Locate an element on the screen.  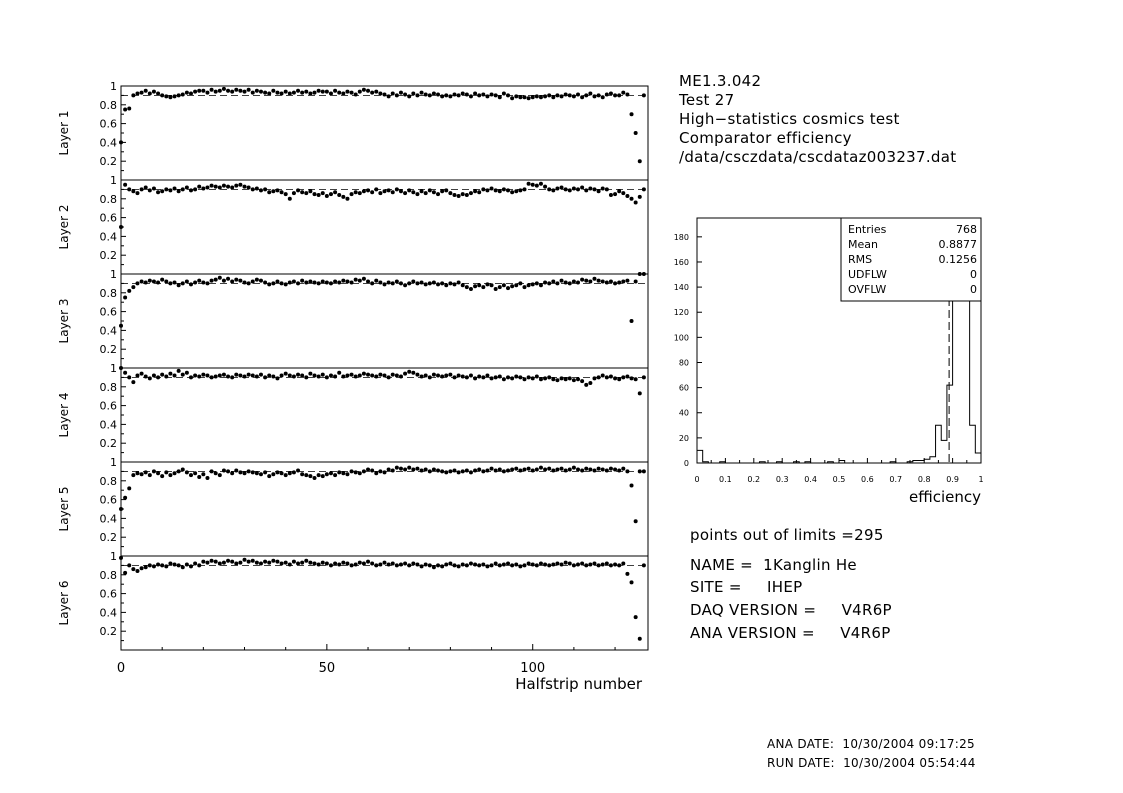
ana-date: ANA DATE: 10/30/2004 09:17:25 is located at coordinates (871, 744).